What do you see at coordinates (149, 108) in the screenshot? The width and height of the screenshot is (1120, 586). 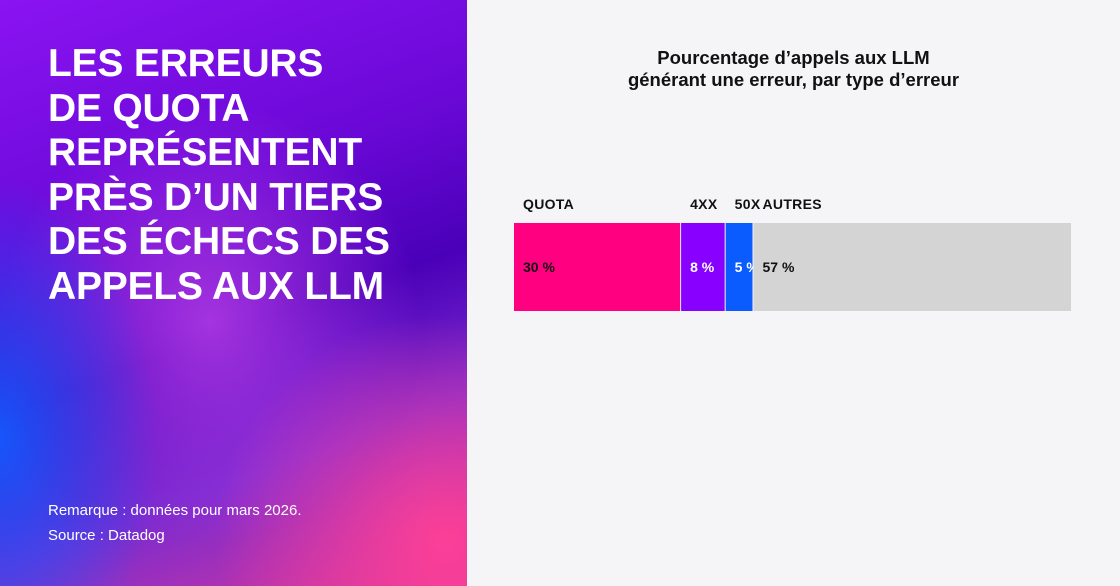 I see `headline-line: DE QUOTA` at bounding box center [149, 108].